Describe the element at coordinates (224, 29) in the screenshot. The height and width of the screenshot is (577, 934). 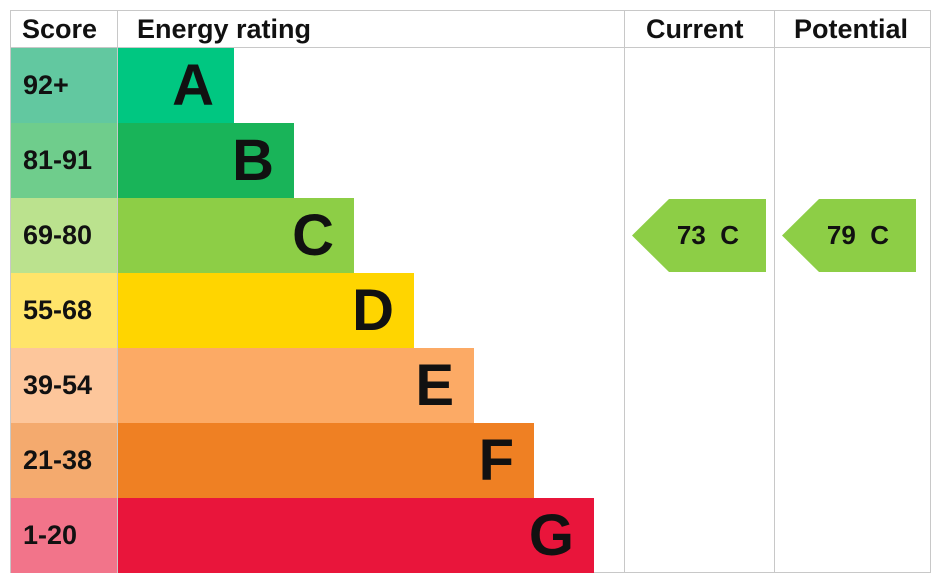
I see `header-energy-rating: Energy rating` at that location.